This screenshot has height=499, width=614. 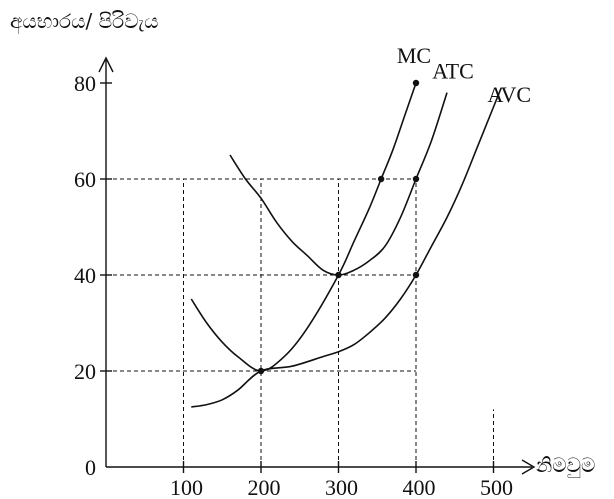 What do you see at coordinates (90, 467) in the screenshot?
I see `y-tick-label: 0` at bounding box center [90, 467].